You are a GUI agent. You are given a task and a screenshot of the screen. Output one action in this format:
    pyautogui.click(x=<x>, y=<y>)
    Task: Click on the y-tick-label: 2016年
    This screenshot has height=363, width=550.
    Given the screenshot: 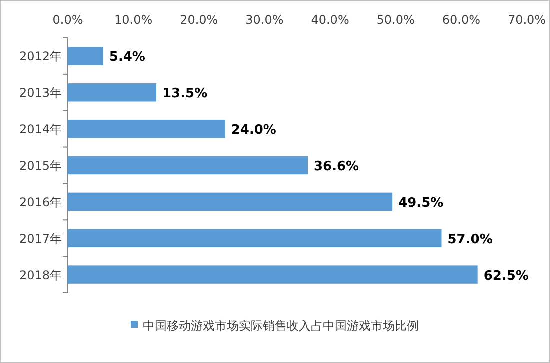 What is the action you would take?
    pyautogui.click(x=40, y=202)
    